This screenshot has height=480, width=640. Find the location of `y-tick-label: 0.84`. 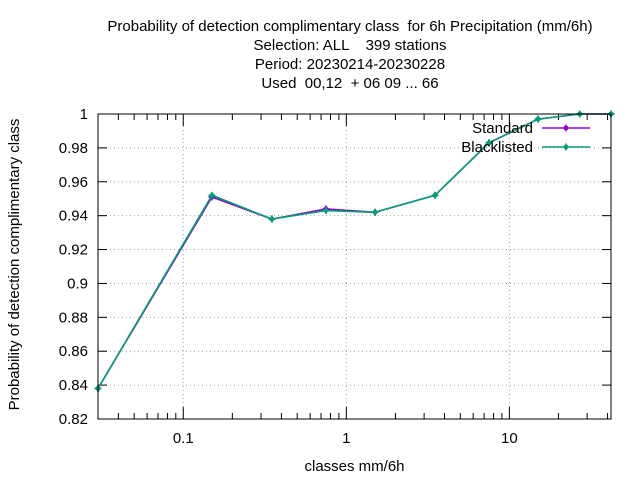

y-tick-label: 0.84 is located at coordinates (73, 385).